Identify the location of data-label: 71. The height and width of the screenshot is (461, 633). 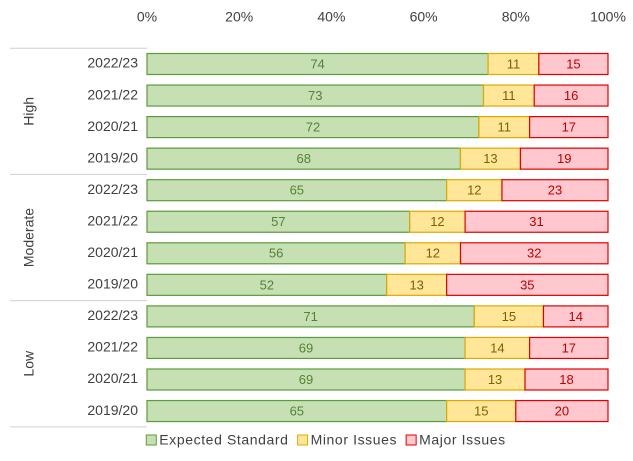
(310, 316).